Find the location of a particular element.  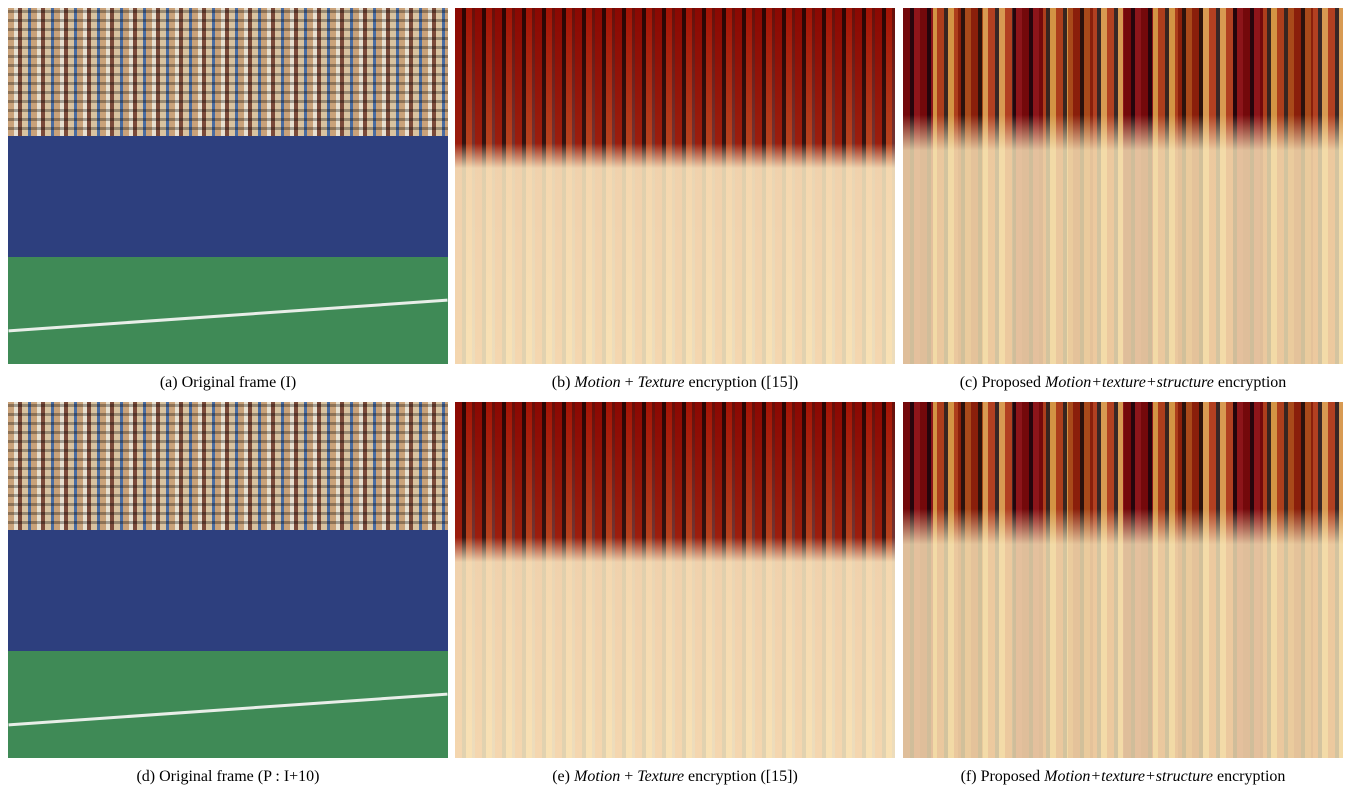

caption-text: (d) Original frame (P : I+10) is located at coordinates (228, 776).